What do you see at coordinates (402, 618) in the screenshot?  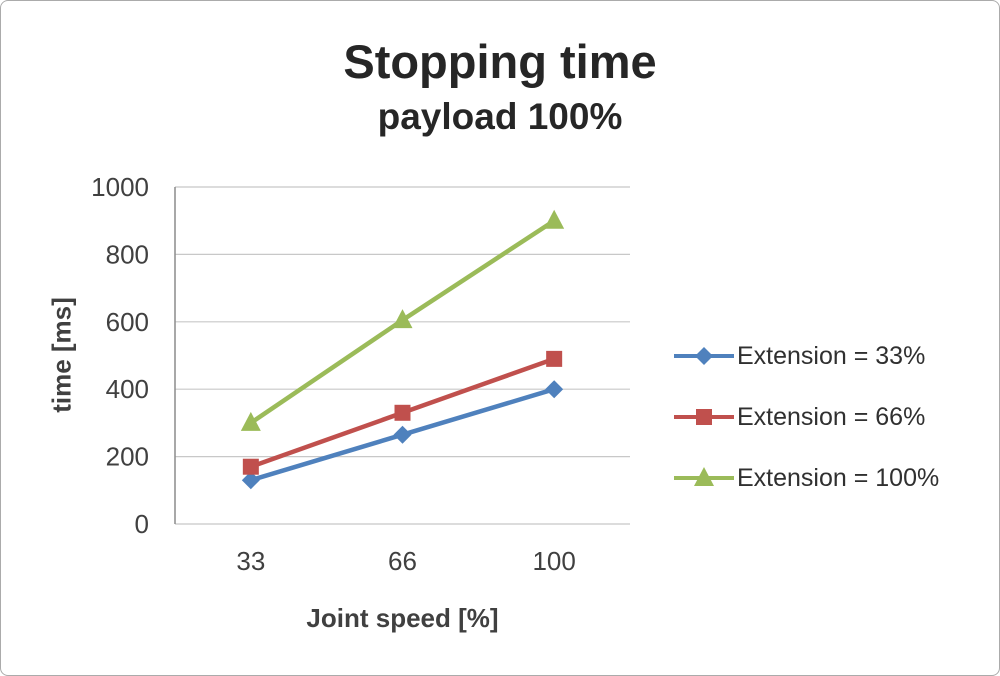 I see `x-axis-title: Joint speed [%]` at bounding box center [402, 618].